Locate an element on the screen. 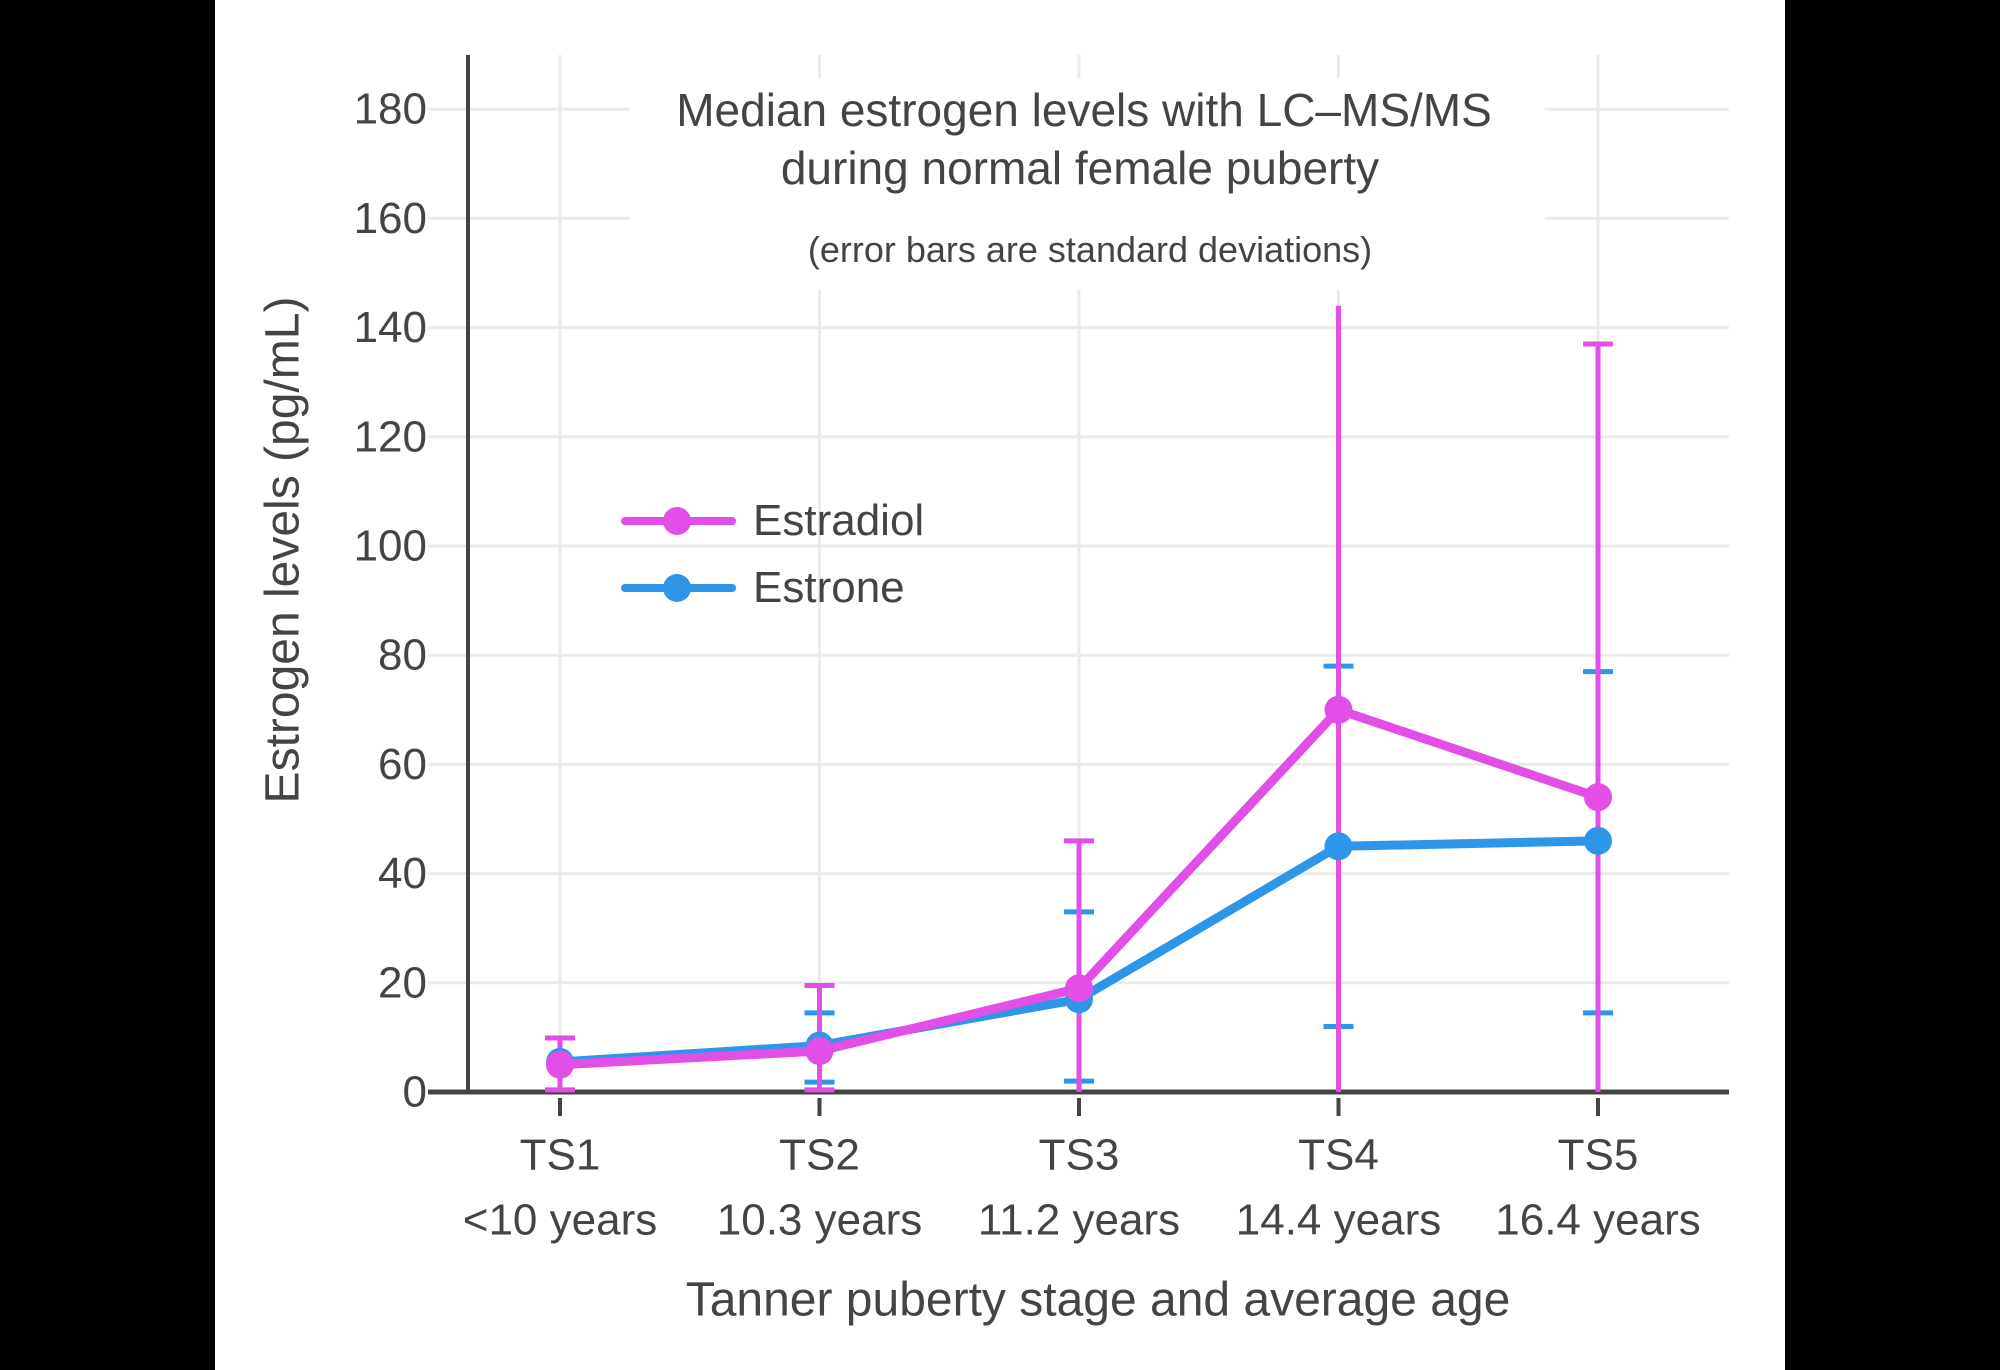 The image size is (2000, 1370). x-tick-label: TS3 is located at coordinates (1079, 1155).